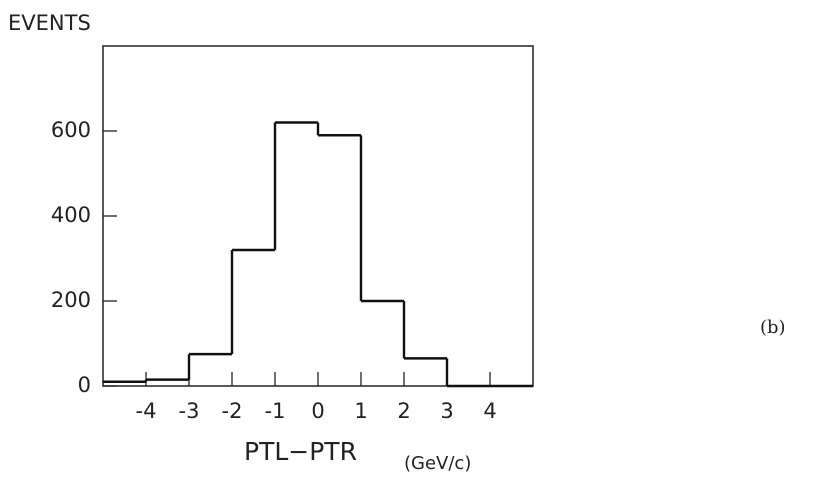 Image resolution: width=833 pixels, height=484 pixels. Describe the element at coordinates (360, 411) in the screenshot. I see `x-tick-label: 1` at that location.